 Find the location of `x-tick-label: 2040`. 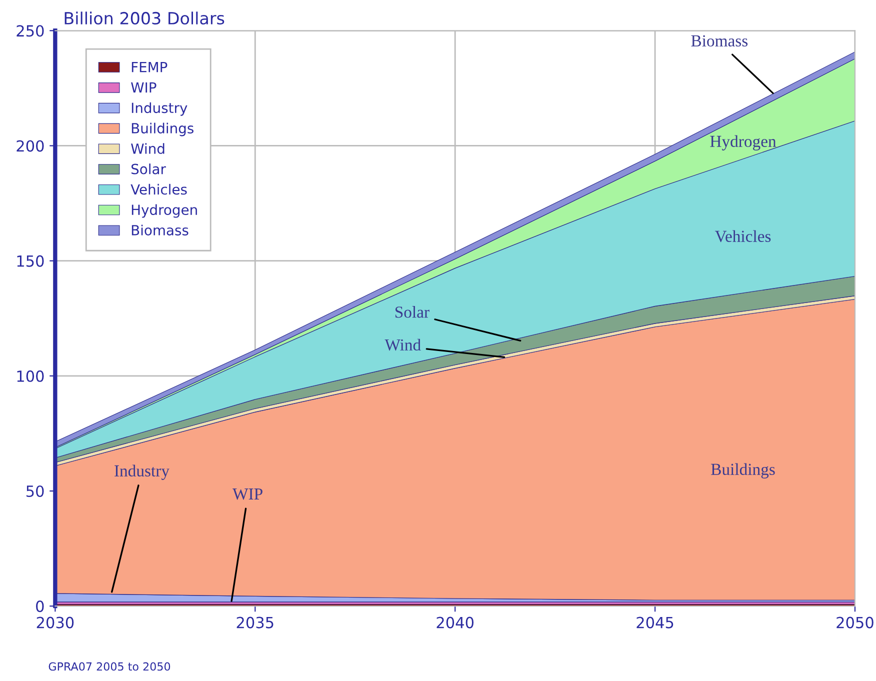

x-tick-label: 2040 is located at coordinates (455, 622).